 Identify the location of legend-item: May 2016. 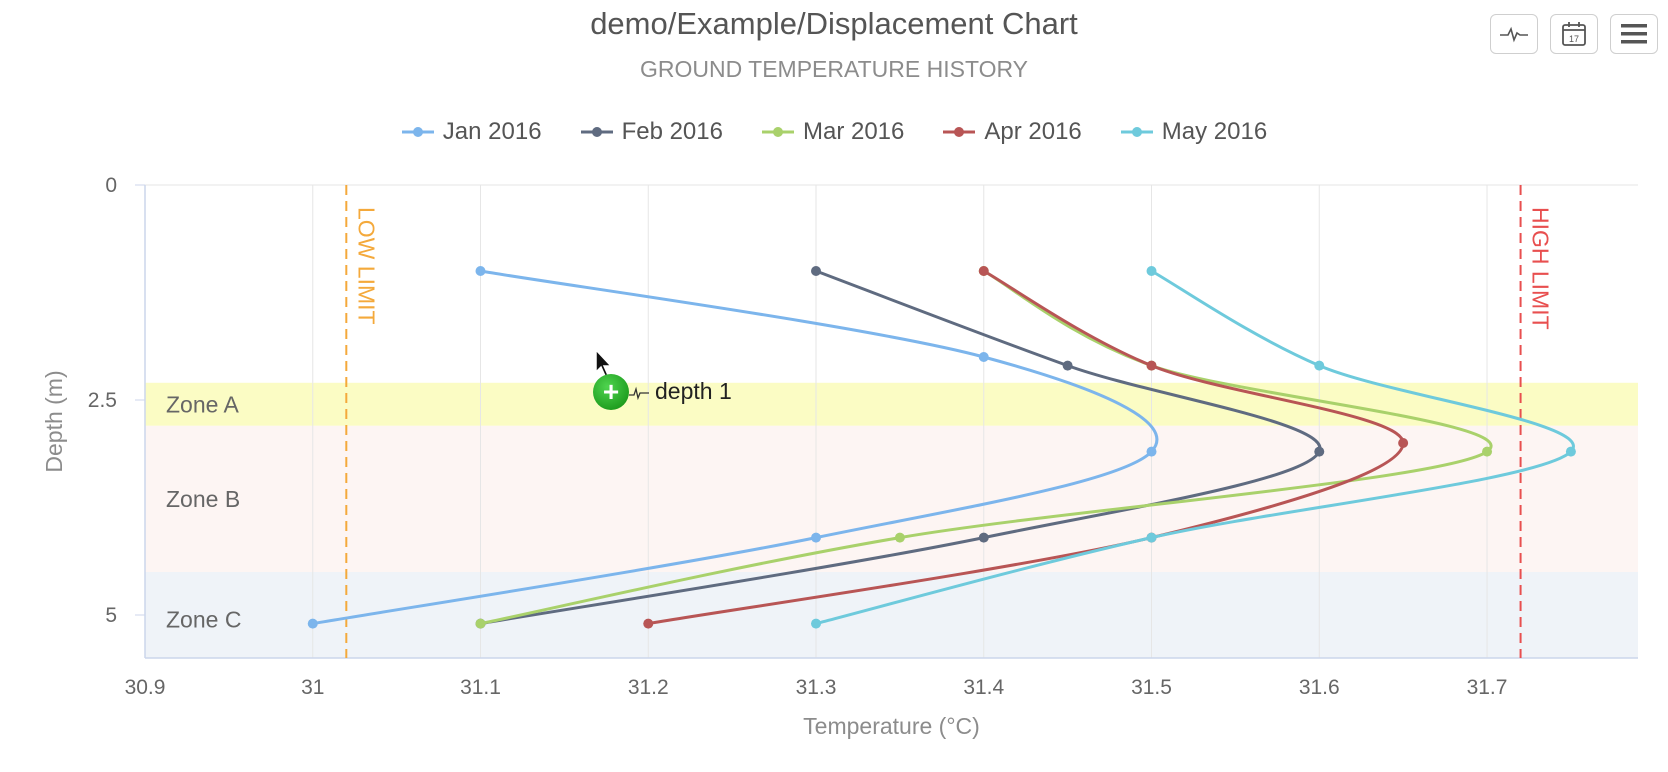
(1193, 132).